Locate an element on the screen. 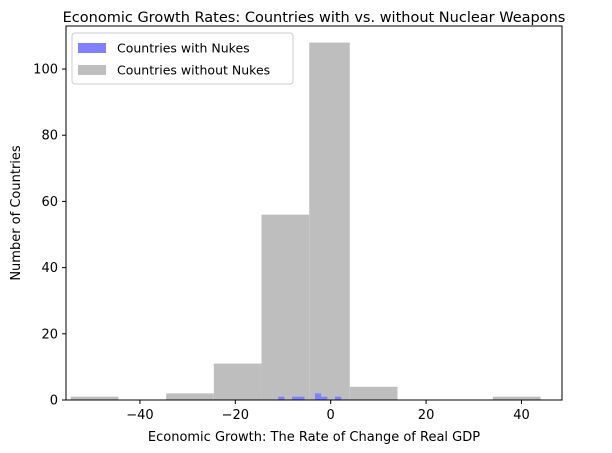 Image resolution: width=612 pixels, height=453 pixels. x-tick-label: −40 is located at coordinates (139, 415).